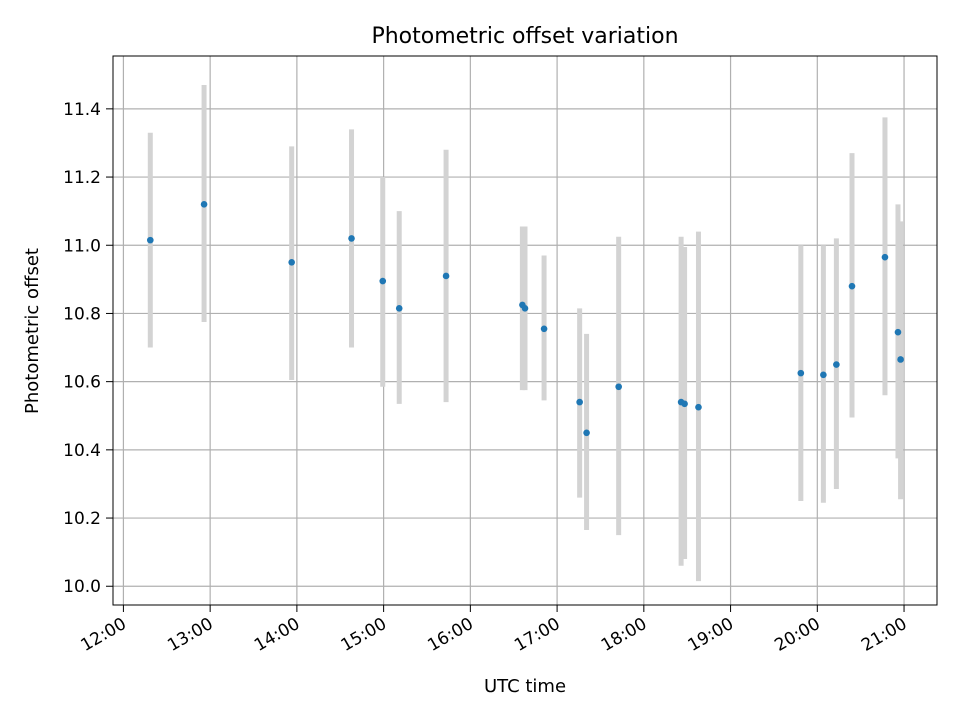 Image resolution: width=960 pixels, height=720 pixels. I want to click on y-tick-label: 10.2, so click(82, 519).